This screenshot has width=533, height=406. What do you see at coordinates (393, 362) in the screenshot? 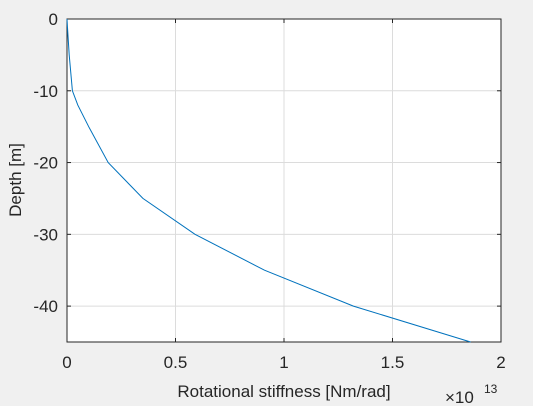
I see `x-tick-label: 1.5` at bounding box center [393, 362].